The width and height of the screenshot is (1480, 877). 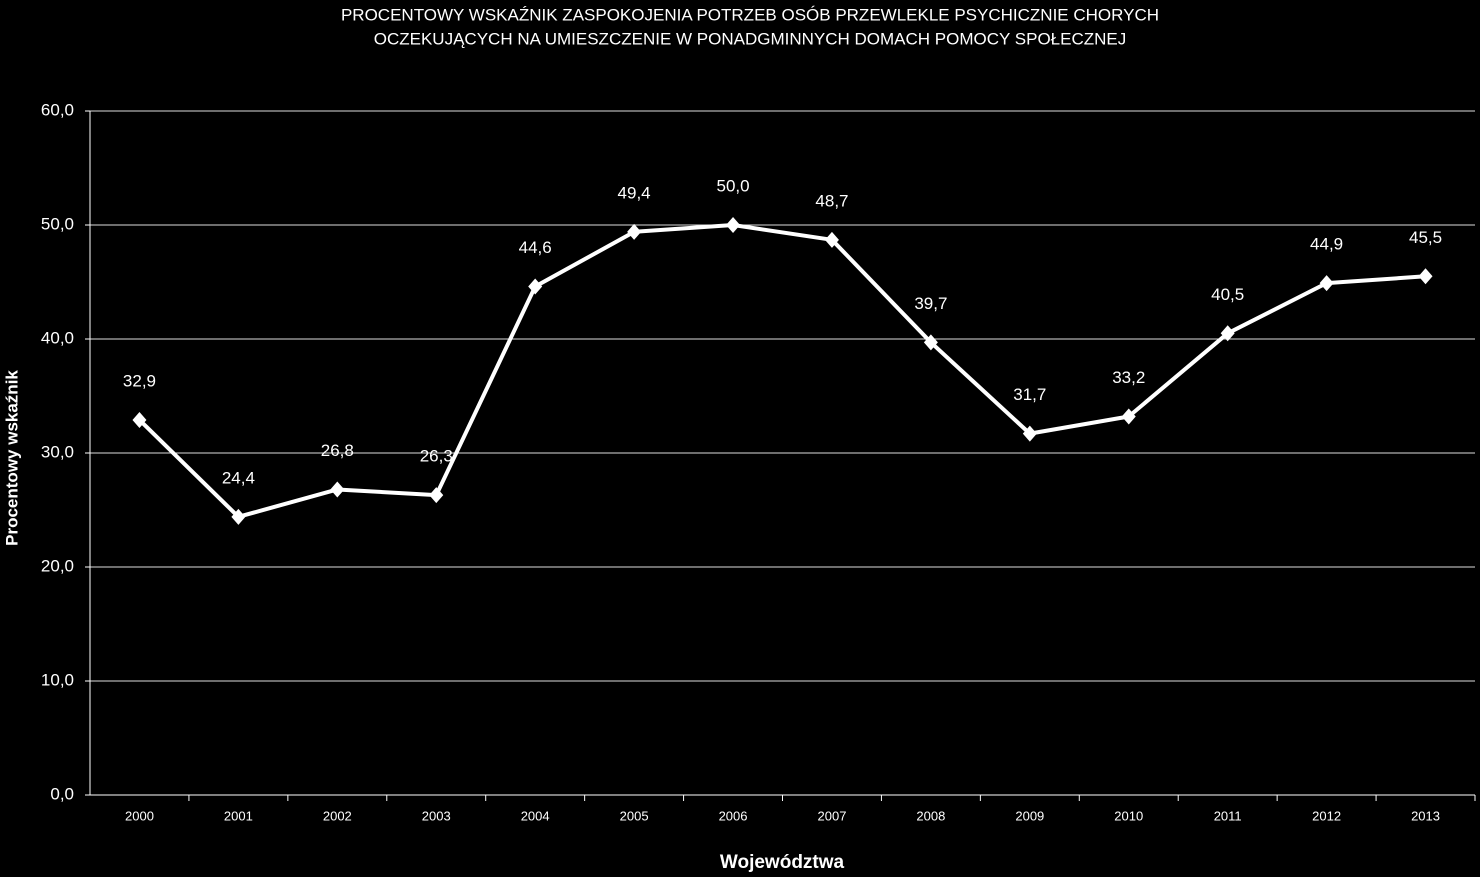 I want to click on data-label: 26,3, so click(x=436, y=456).